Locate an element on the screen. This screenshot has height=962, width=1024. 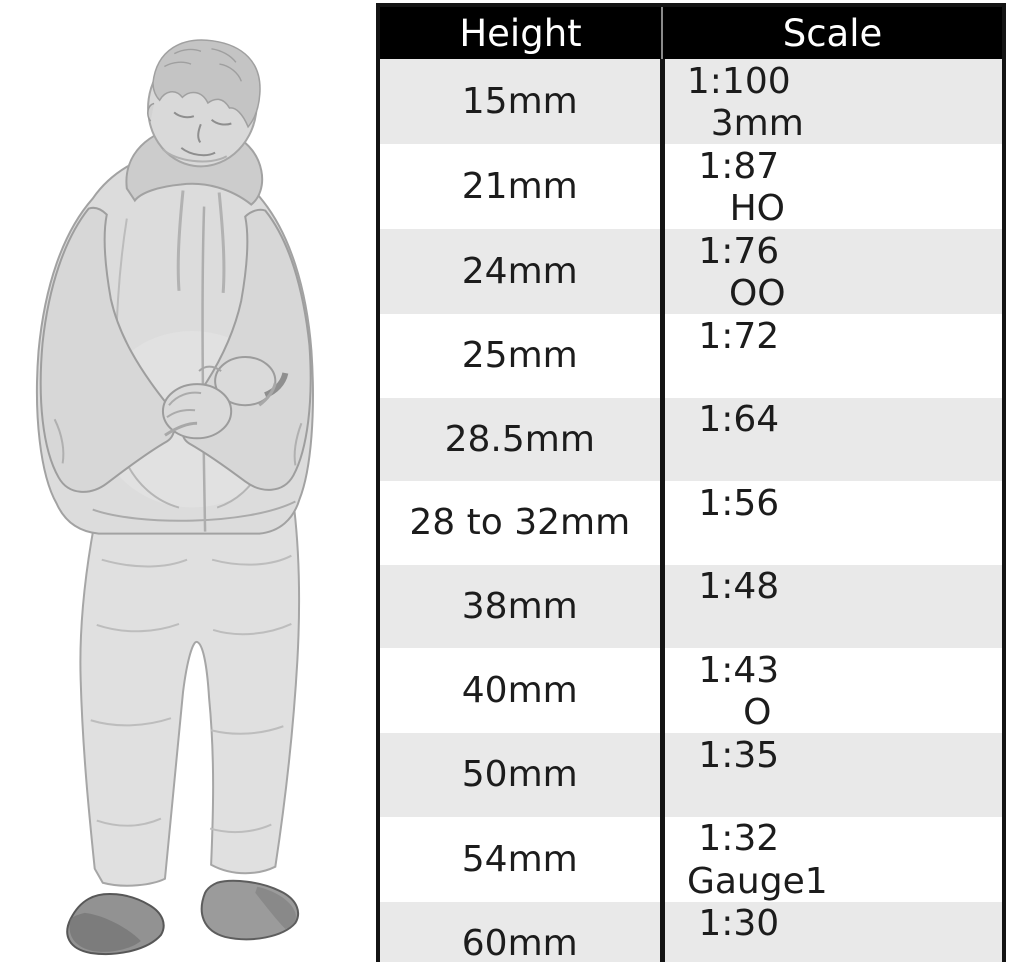
table-row: 24mm 1:76 OO is located at coordinates (691, 271).